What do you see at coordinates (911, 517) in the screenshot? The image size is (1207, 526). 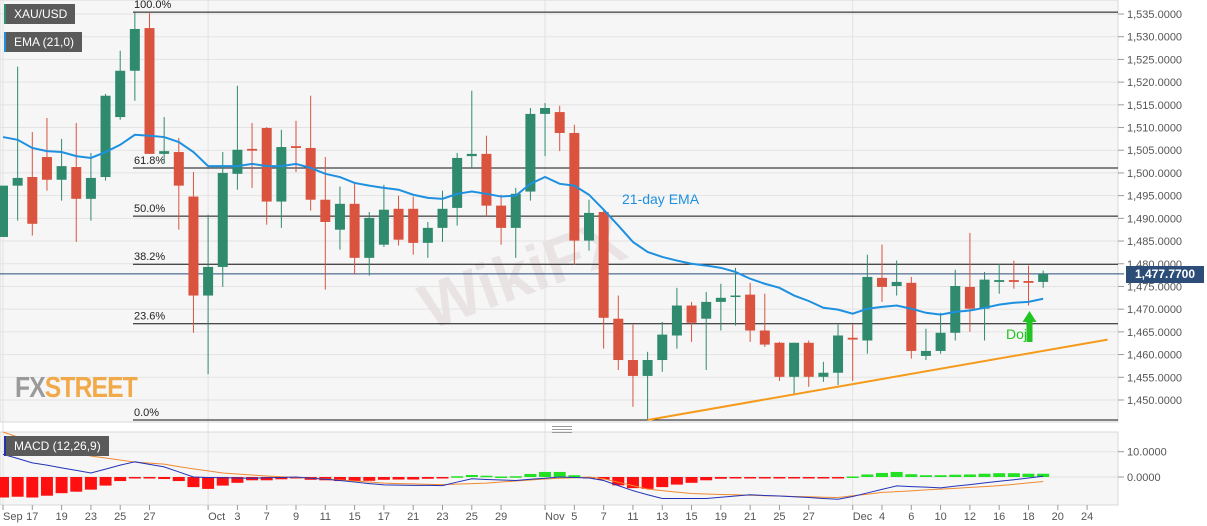 I see `x-tick-label: 6` at bounding box center [911, 517].